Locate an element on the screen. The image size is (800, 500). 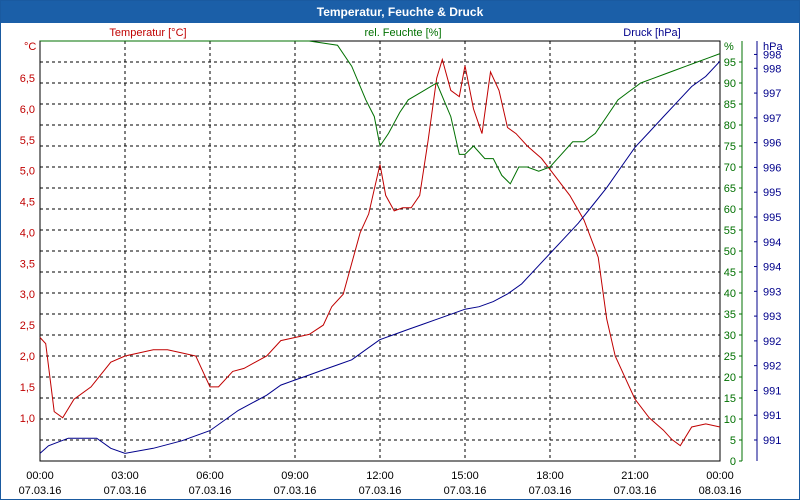
temperature-tick-label: 5,0 is located at coordinates (27, 172).